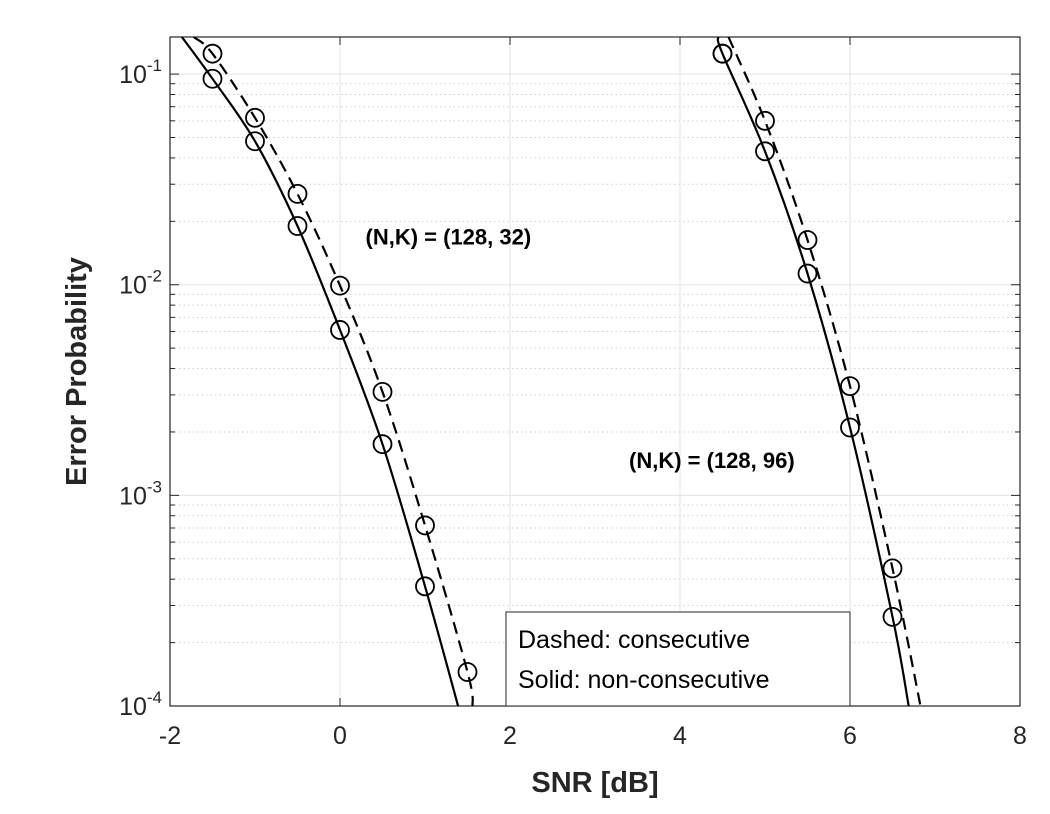  What do you see at coordinates (140, 493) in the screenshot?
I see `y-tick-label: 10⁻³` at bounding box center [140, 493].